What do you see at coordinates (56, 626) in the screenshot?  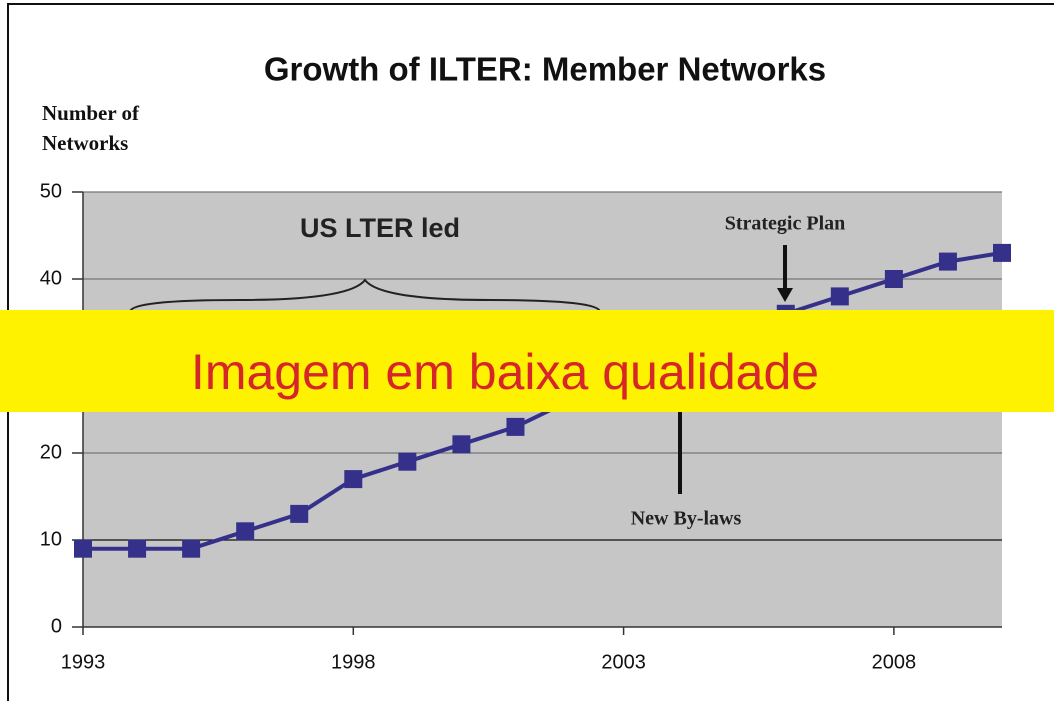 I see `y-tick-label: 0` at bounding box center [56, 626].